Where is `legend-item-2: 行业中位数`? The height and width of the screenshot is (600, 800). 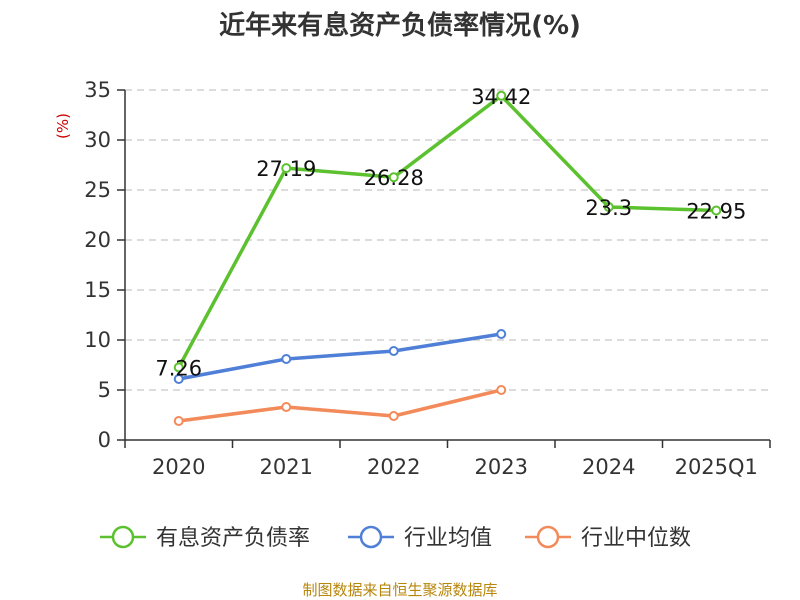
legend-item-2: 行业中位数 is located at coordinates (608, 538).